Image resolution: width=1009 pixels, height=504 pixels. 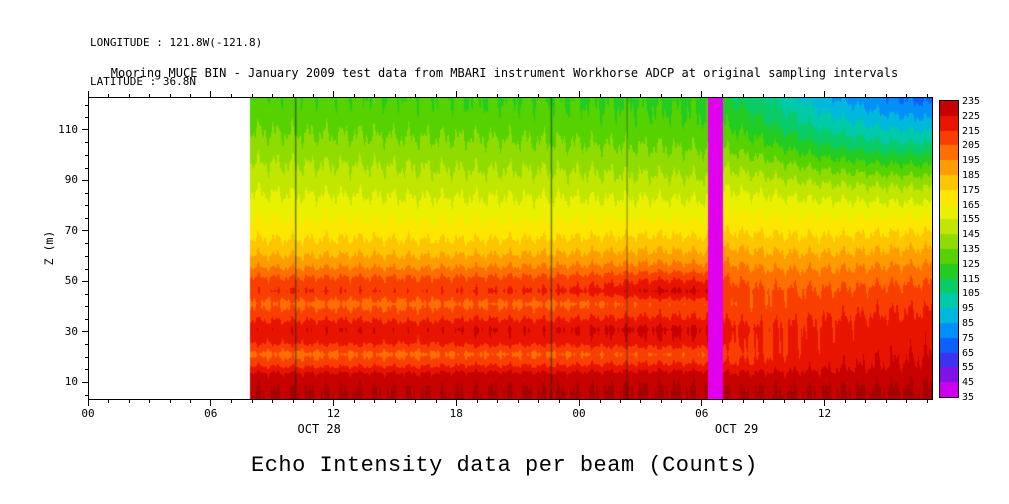 I want to click on colorbar-tick-label: 115, so click(x=971, y=279).